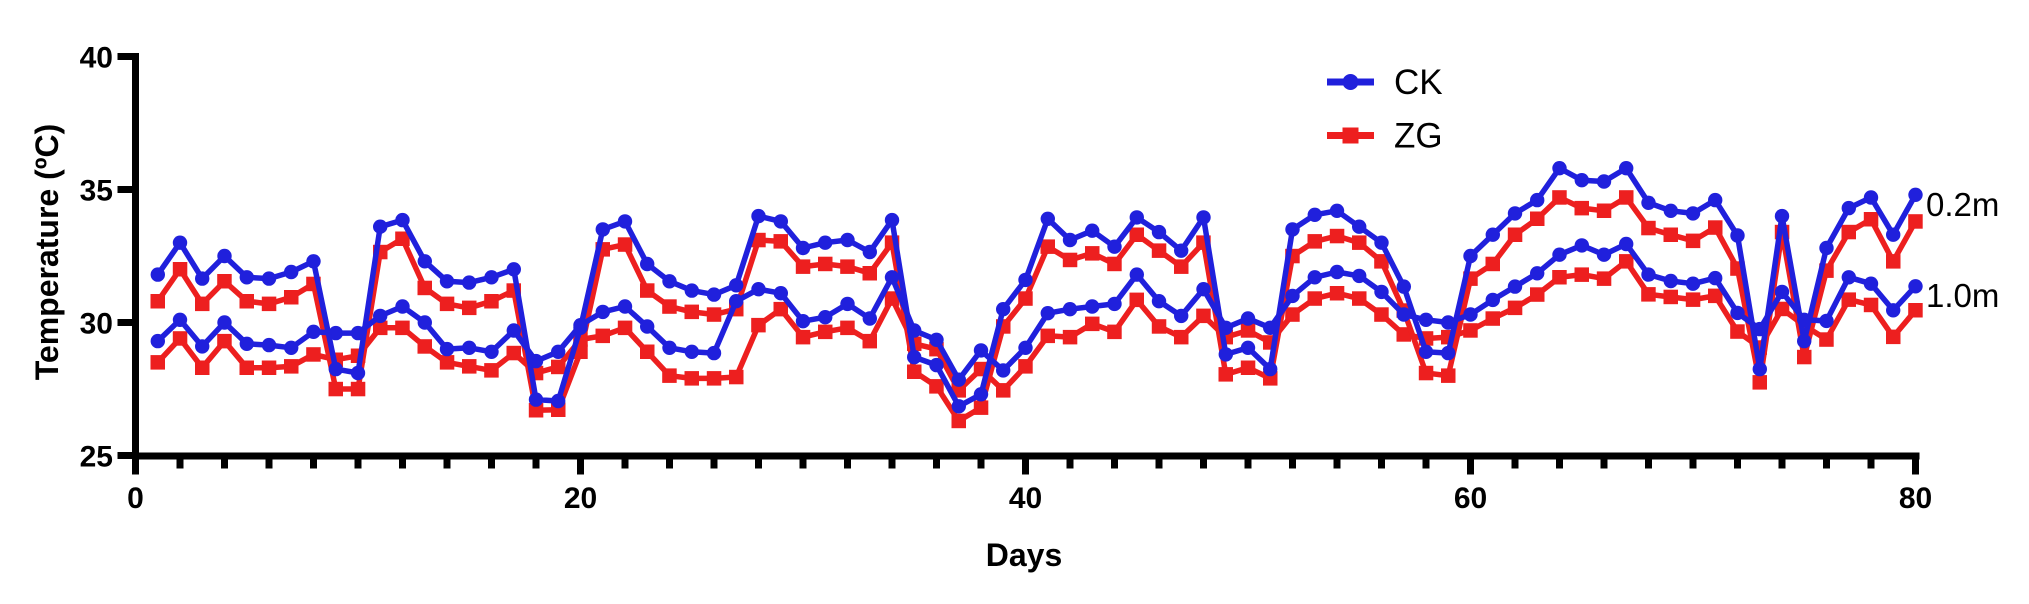 The height and width of the screenshot is (604, 2029). What do you see at coordinates (96, 324) in the screenshot?
I see `svg-text: 30` at bounding box center [96, 324].